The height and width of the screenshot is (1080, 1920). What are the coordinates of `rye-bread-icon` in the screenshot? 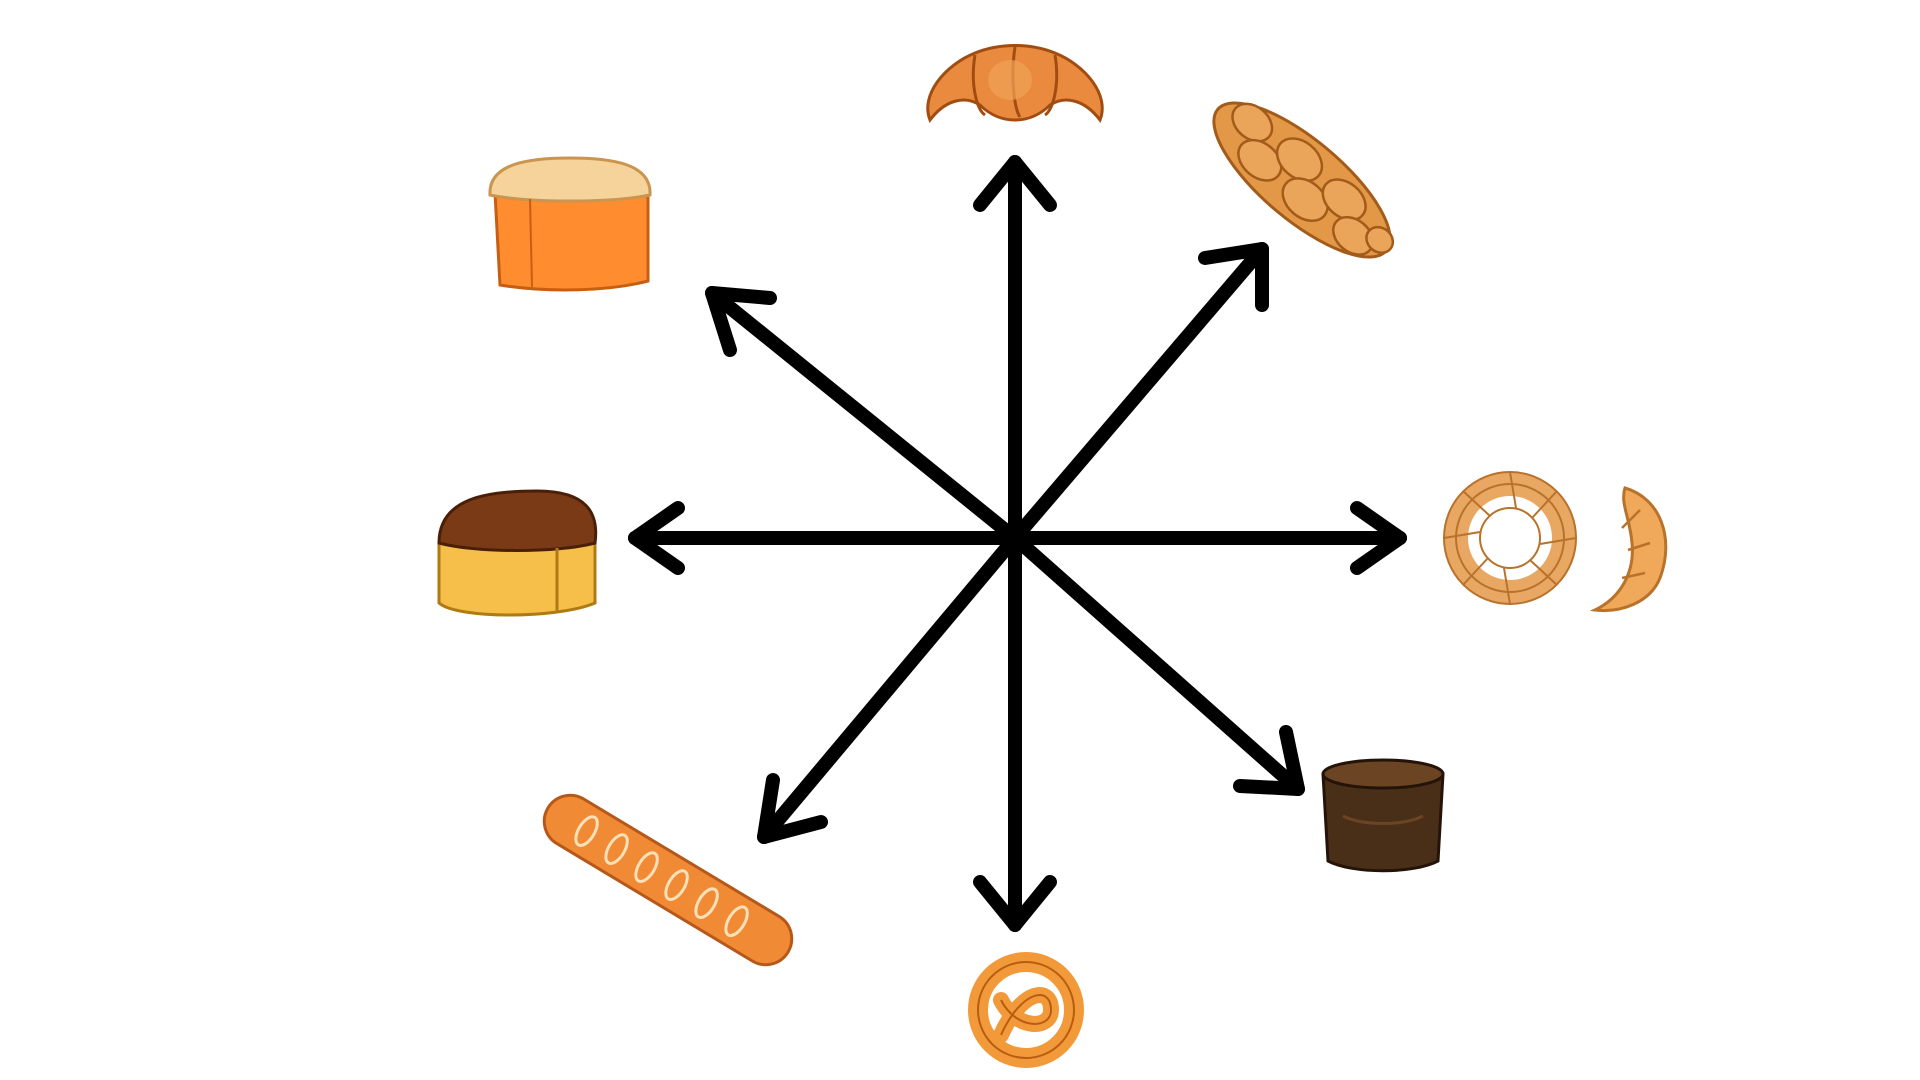 It's located at (1383, 815).